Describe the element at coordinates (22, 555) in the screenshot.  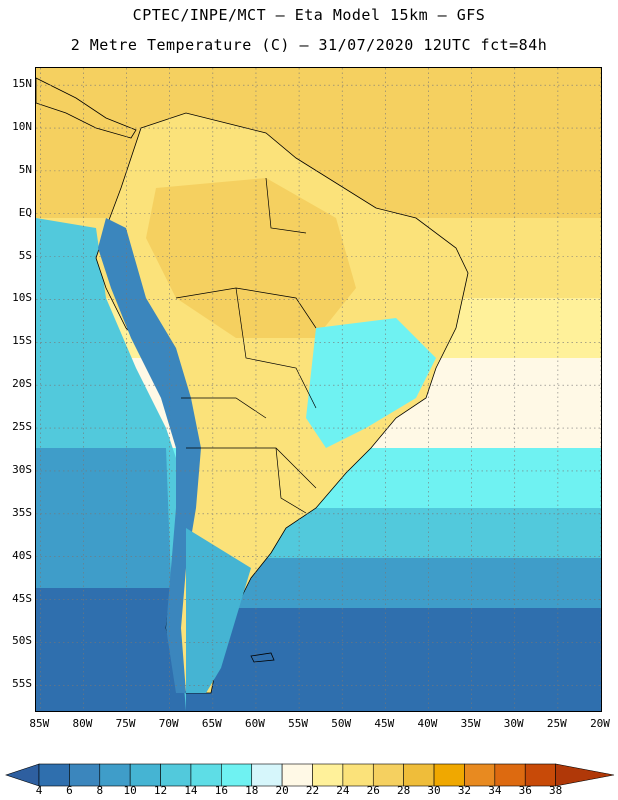
I see `latitude-label: 40S` at that location.